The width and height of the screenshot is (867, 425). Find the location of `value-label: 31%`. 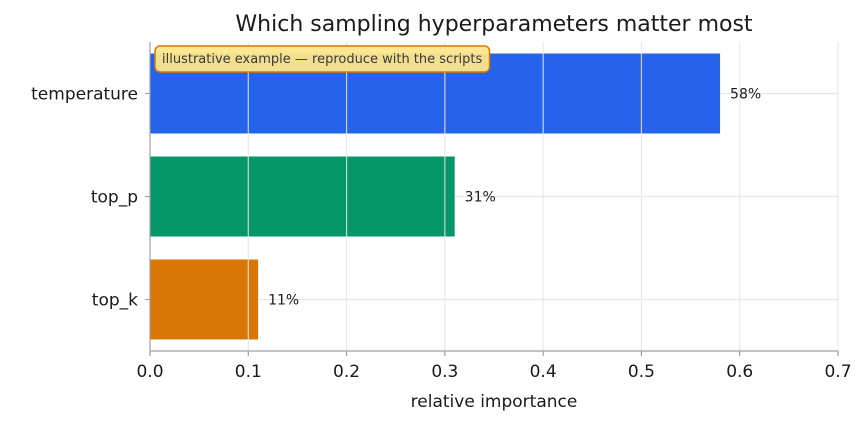

value-label: 31% is located at coordinates (480, 198).